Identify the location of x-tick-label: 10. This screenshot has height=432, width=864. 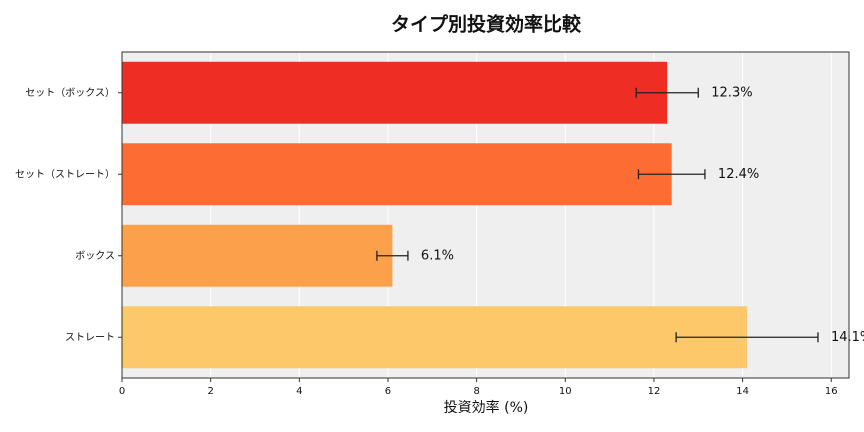
(565, 391).